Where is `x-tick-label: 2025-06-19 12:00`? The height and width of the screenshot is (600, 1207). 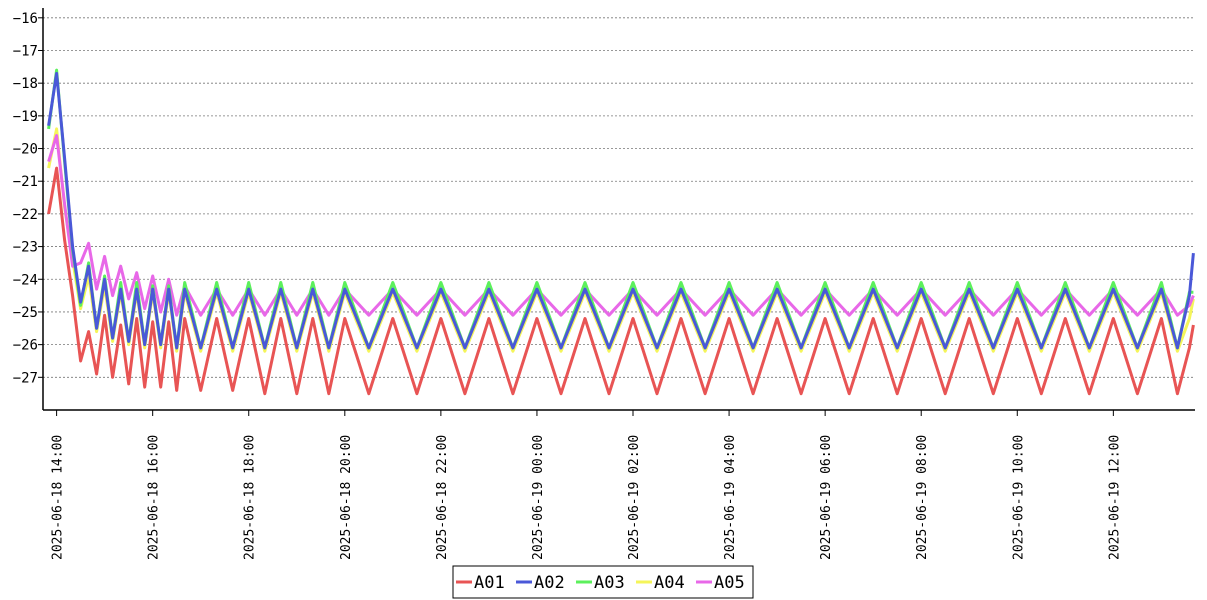
x-tick-label: 2025-06-19 12:00 is located at coordinates (1114, 497).